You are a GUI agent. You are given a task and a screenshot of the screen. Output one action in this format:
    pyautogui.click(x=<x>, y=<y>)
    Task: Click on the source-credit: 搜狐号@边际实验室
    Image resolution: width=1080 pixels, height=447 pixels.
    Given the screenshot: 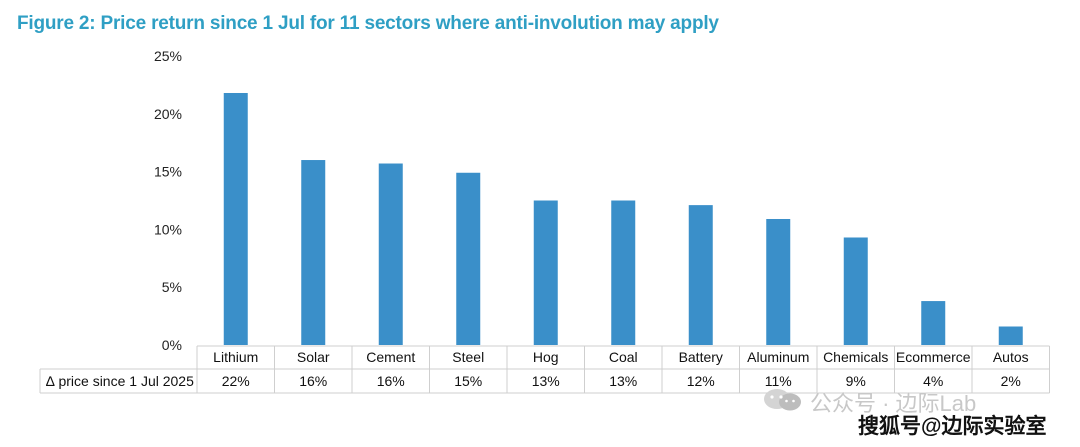 What is the action you would take?
    pyautogui.click(x=952, y=426)
    